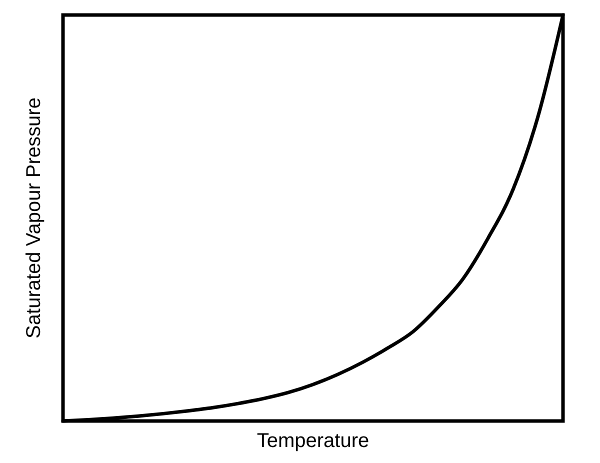 Image resolution: width=600 pixels, height=463 pixels. Describe the element at coordinates (313, 441) in the screenshot. I see `x-axis-title: Temperature` at that location.